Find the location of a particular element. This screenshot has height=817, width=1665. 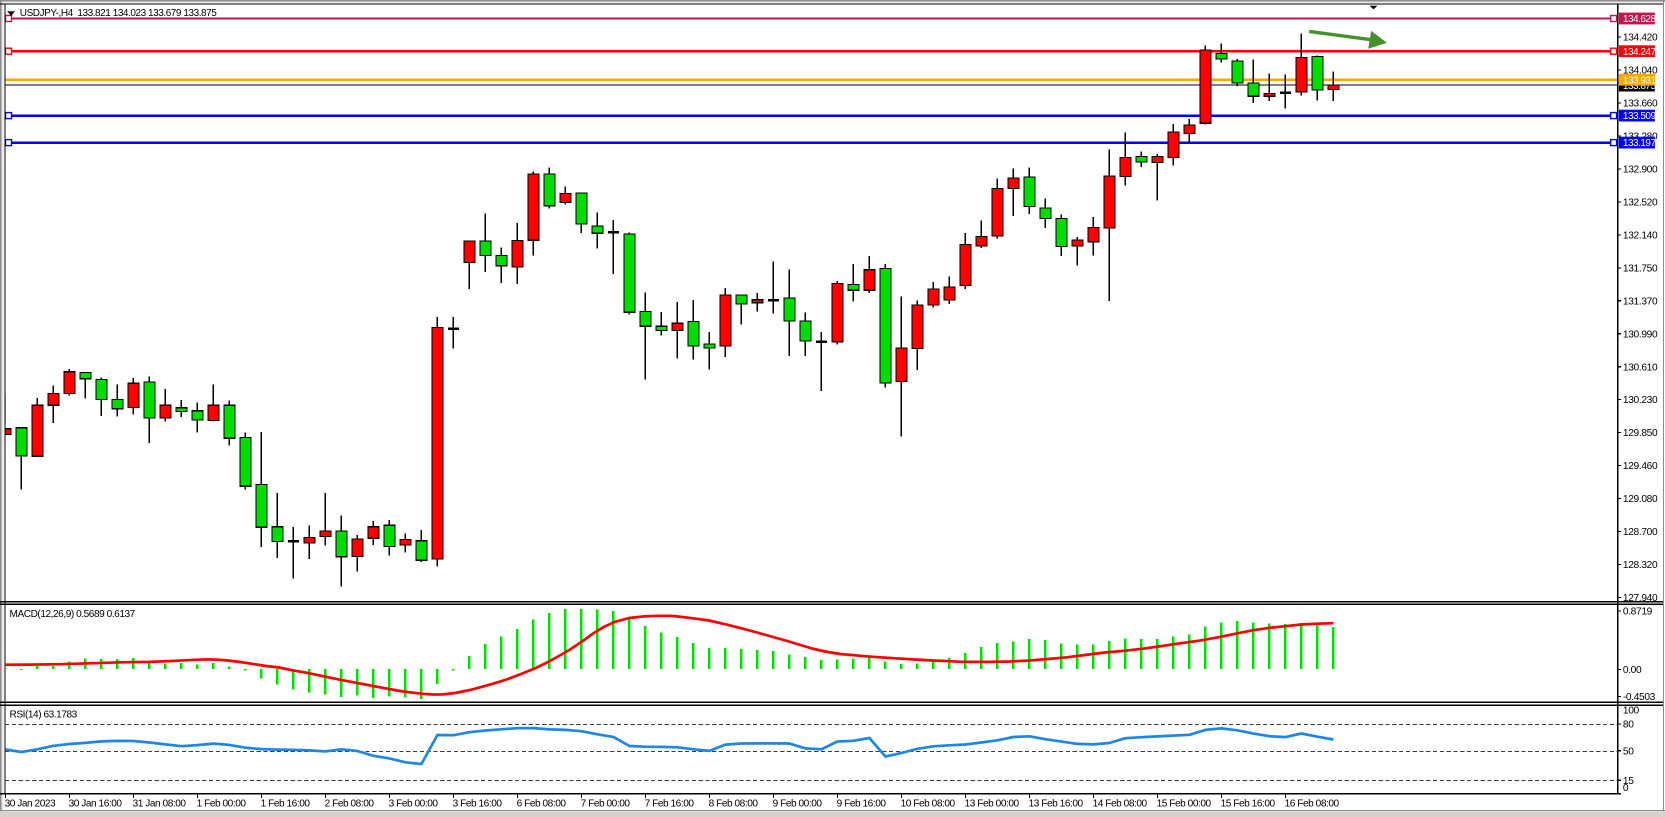

svg-text: 30 Jan 2023 is located at coordinates (30, 803).